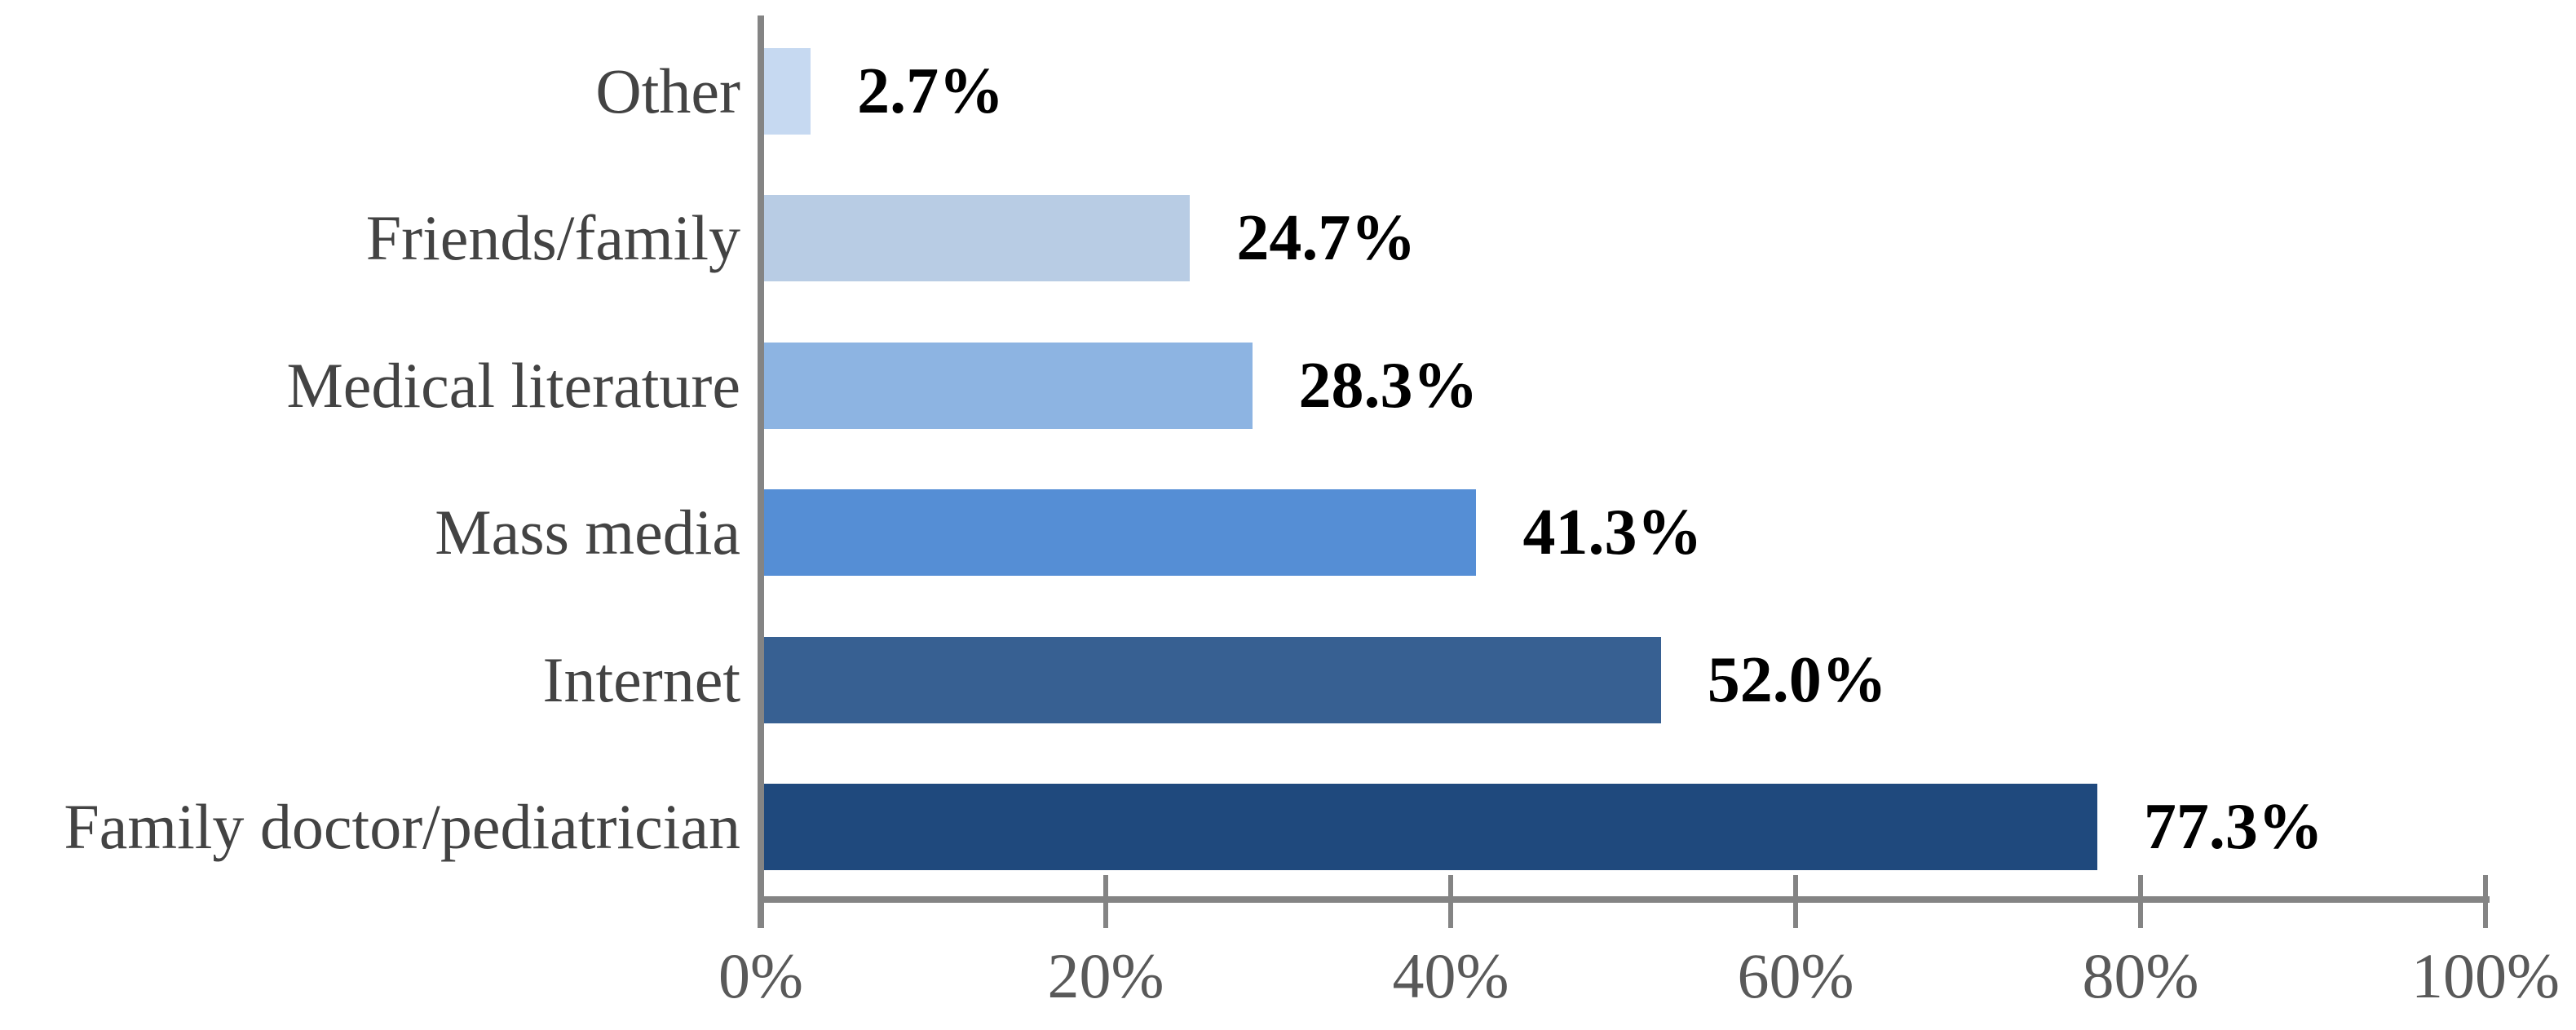 The height and width of the screenshot is (1030, 2576). Describe the element at coordinates (761, 471) in the screenshot. I see `y-axis-line` at that location.